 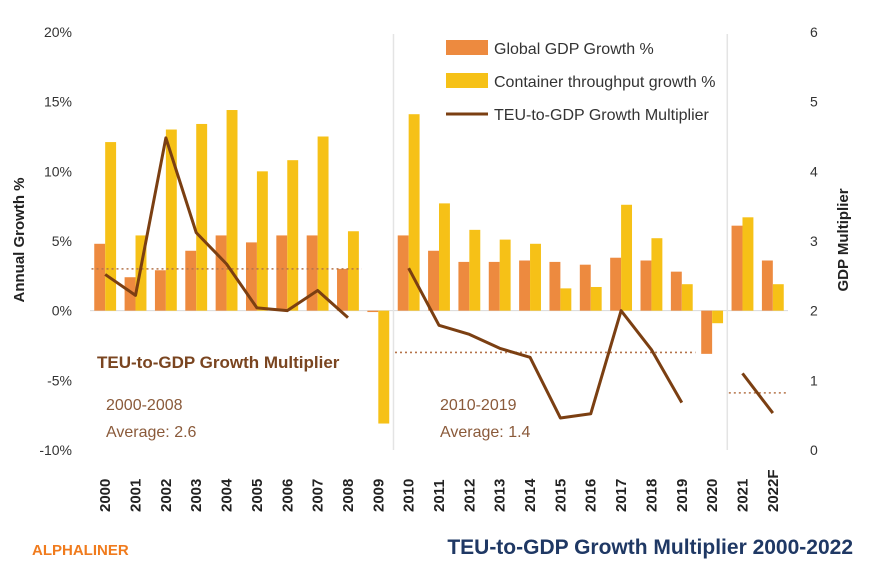 I want to click on legend-label-multiplier: TEU-to-GDP Growth Multiplier, so click(x=602, y=115).